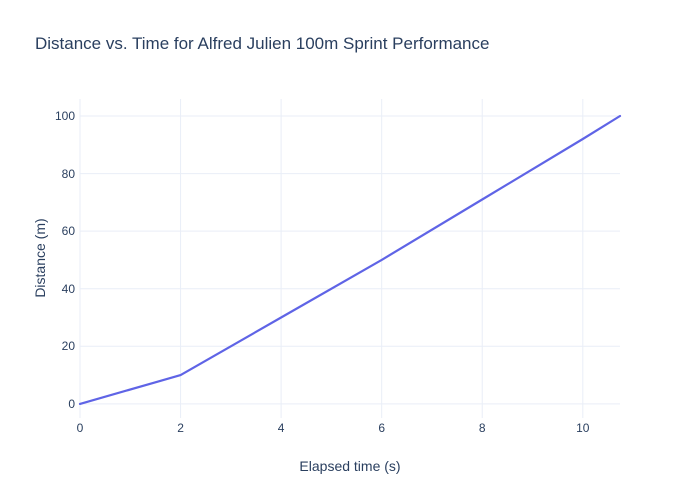 This screenshot has height=500, width=700. What do you see at coordinates (68, 288) in the screenshot?
I see `y-tick-label: 40` at bounding box center [68, 288].